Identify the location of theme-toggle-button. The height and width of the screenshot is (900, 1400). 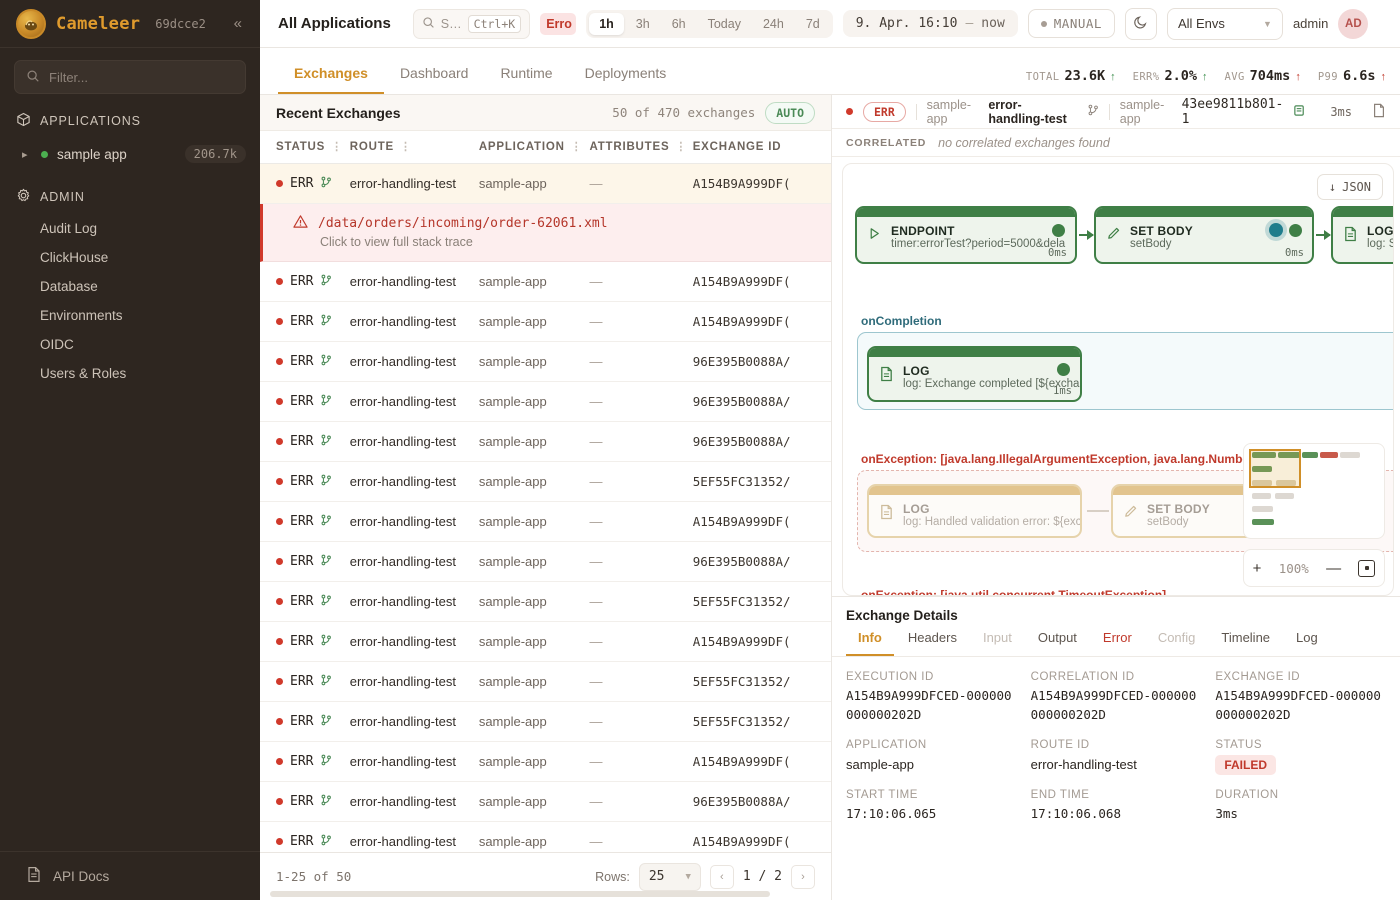
(1140, 23).